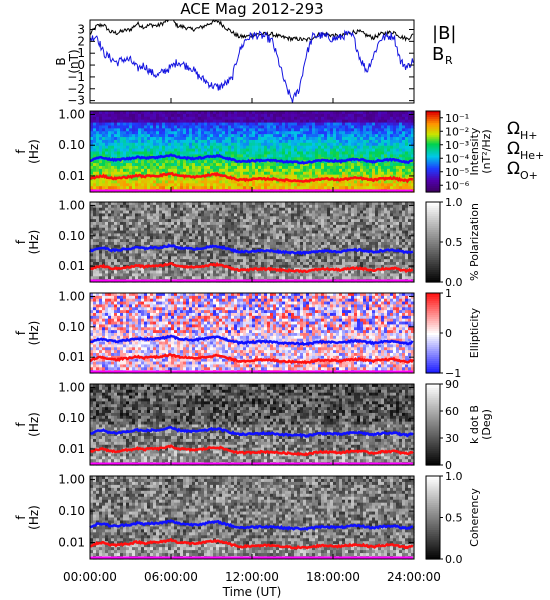  I want to click on legend-omega-Heplus: Ω, so click(513, 149).